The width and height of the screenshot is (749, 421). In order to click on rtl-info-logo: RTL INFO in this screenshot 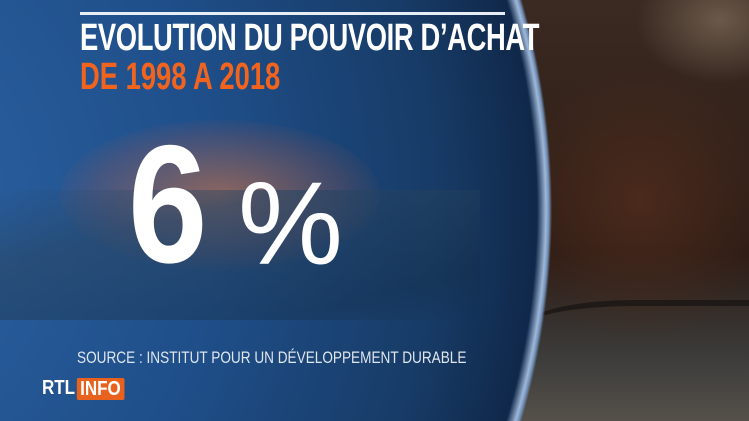, I will do `click(83, 388)`.